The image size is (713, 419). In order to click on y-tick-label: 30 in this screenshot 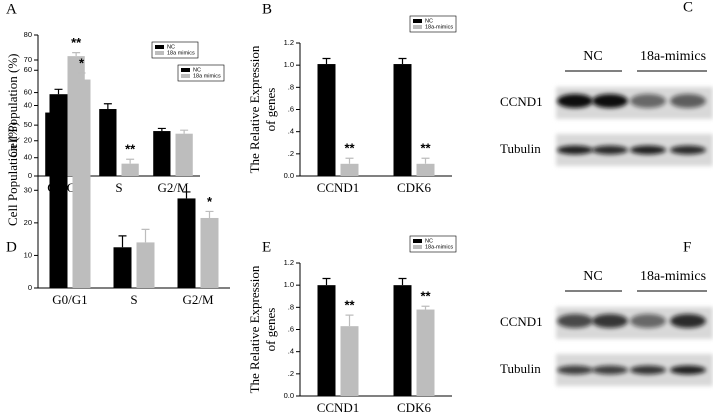, I will do `click(28, 189)`.